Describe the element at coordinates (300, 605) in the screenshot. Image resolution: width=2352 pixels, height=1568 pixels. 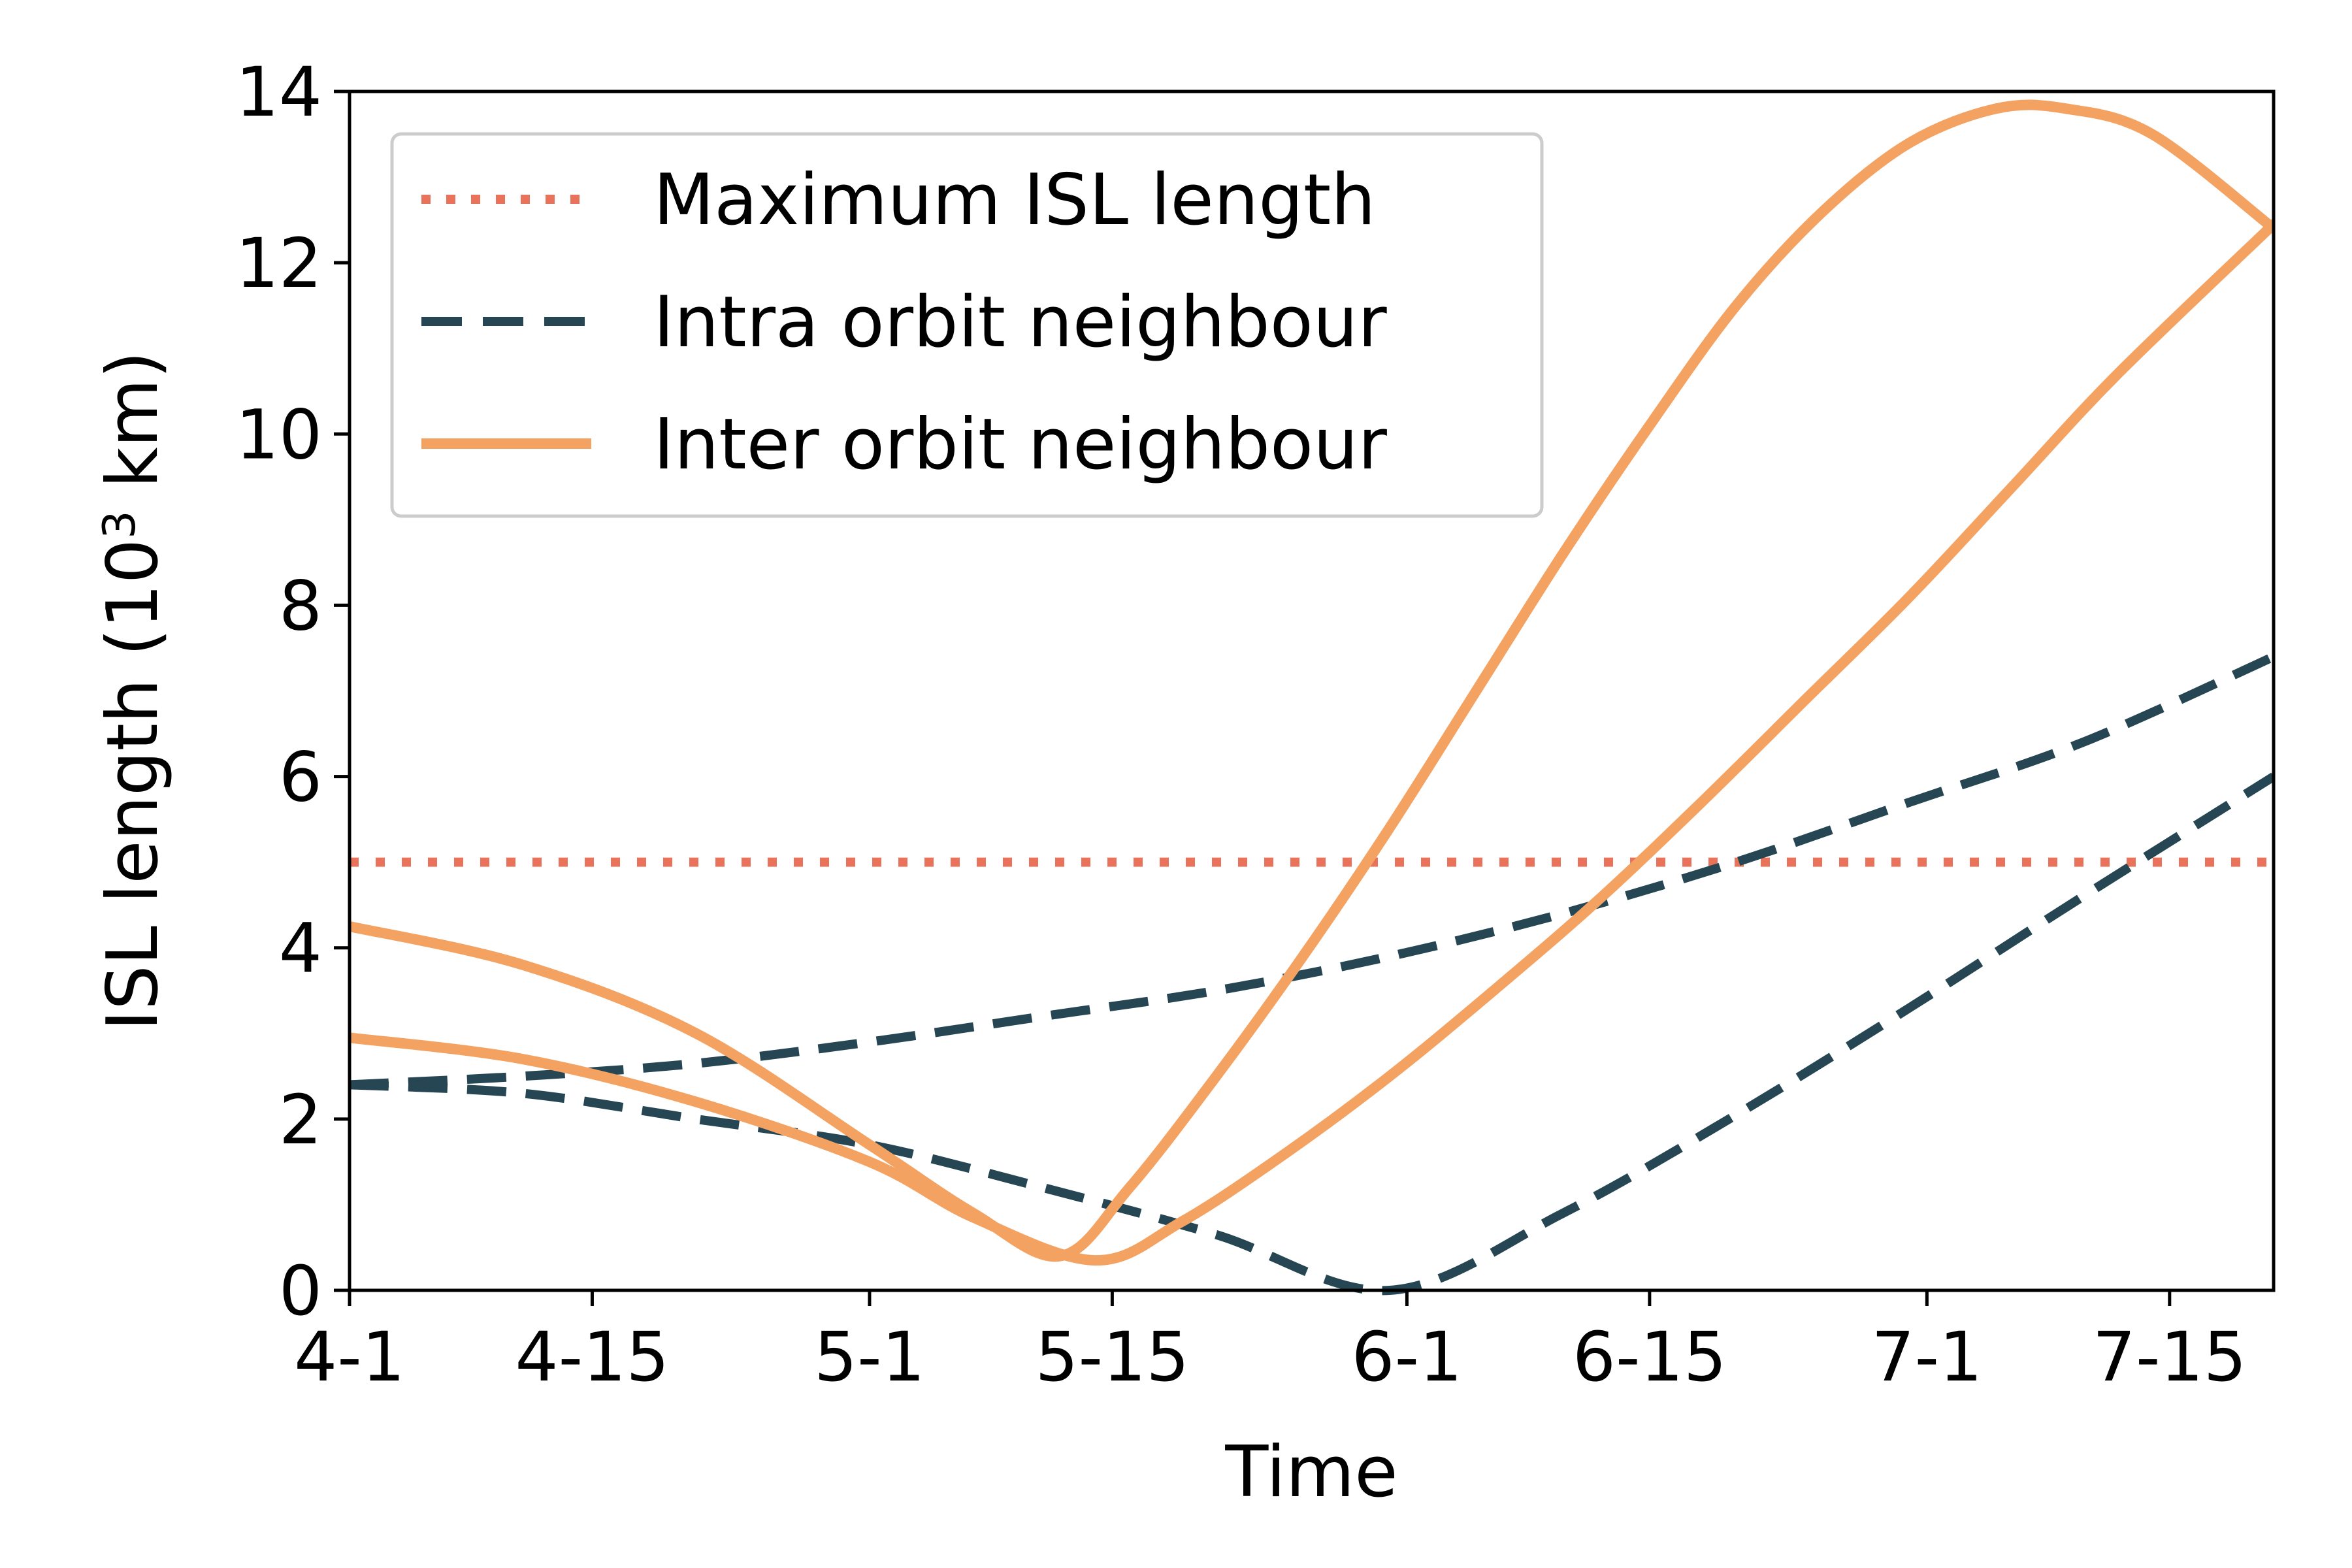
I see `y-tick-label: 8` at that location.